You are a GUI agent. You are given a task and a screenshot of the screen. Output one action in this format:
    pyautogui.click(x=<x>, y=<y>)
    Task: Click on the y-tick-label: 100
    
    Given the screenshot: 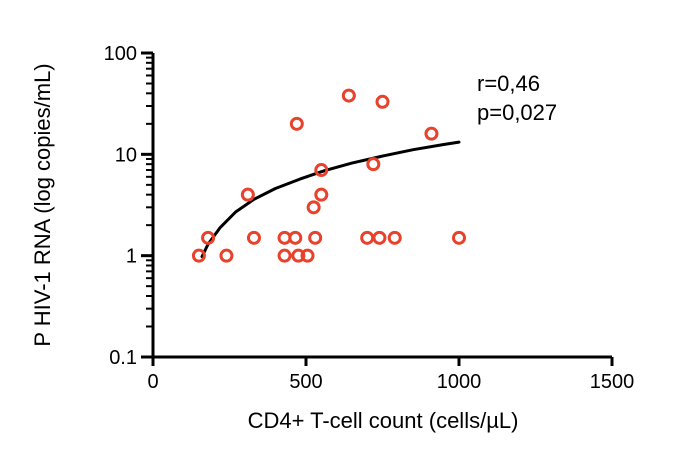 What is the action you would take?
    pyautogui.click(x=120, y=54)
    